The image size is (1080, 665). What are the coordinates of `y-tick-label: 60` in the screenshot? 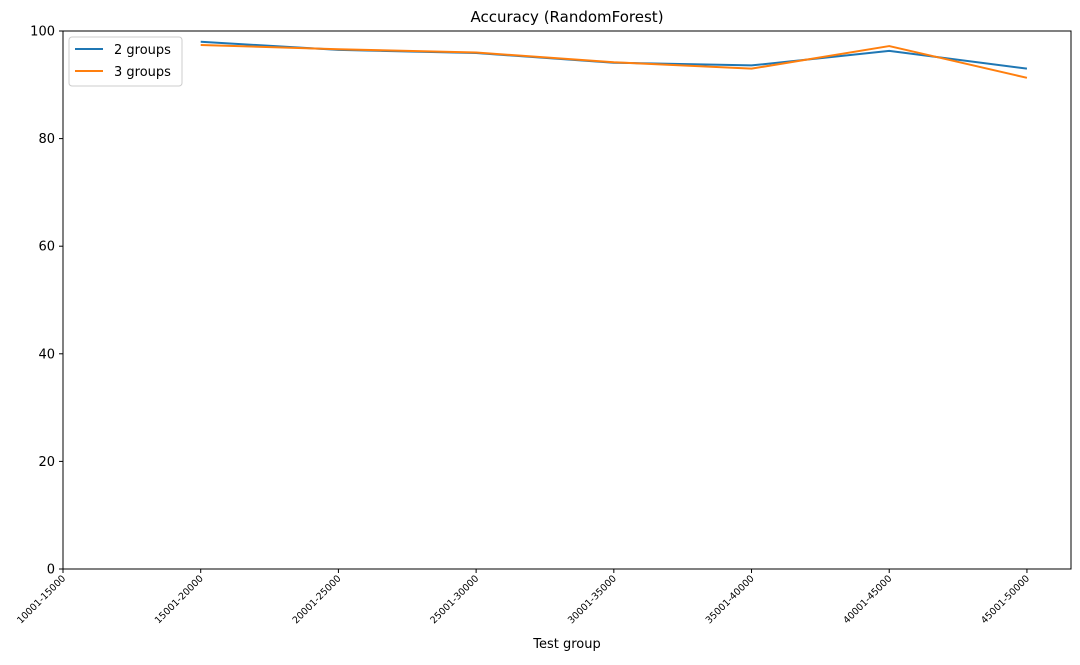 It's located at (46, 247).